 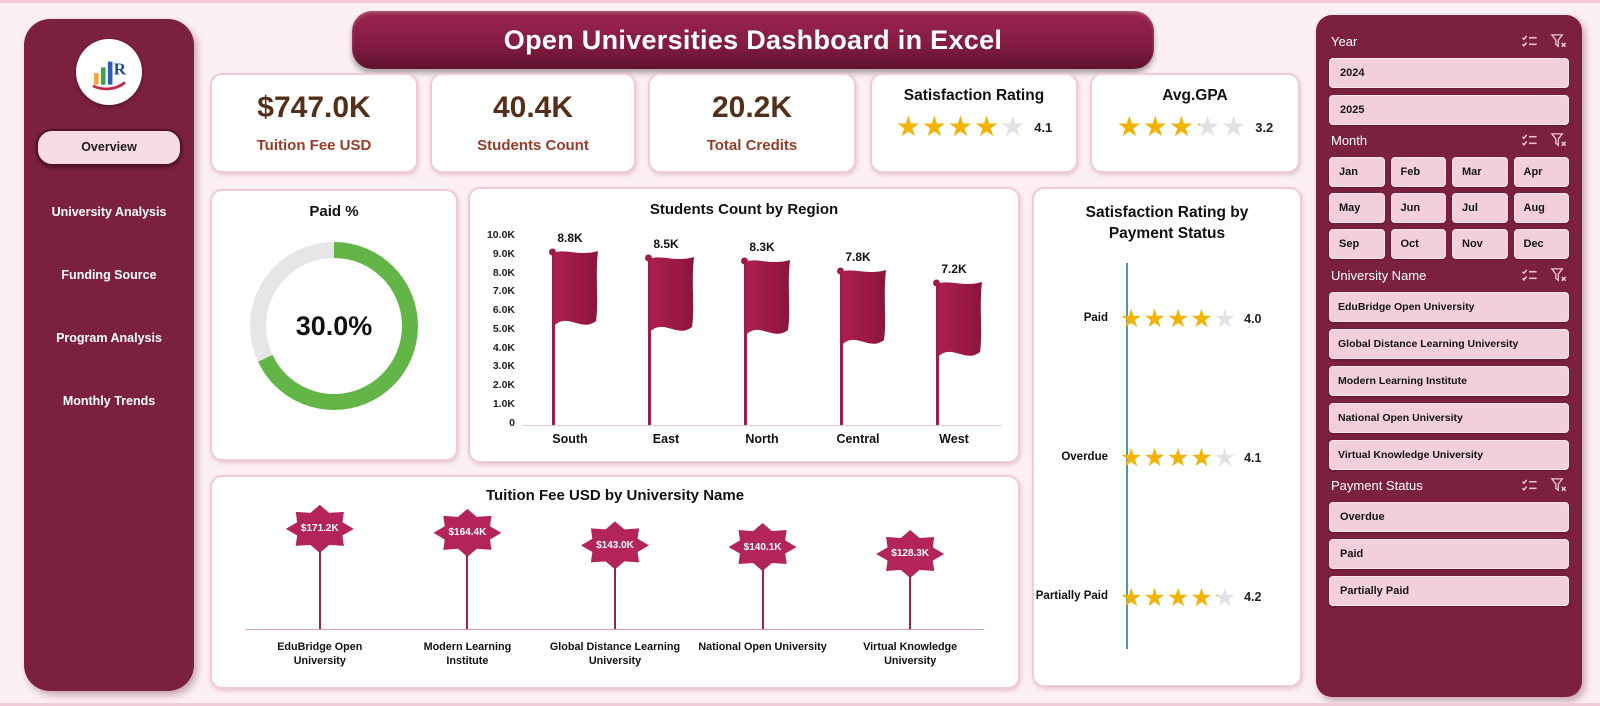 I want to click on donut-center-label: 30.0%, so click(x=334, y=325).